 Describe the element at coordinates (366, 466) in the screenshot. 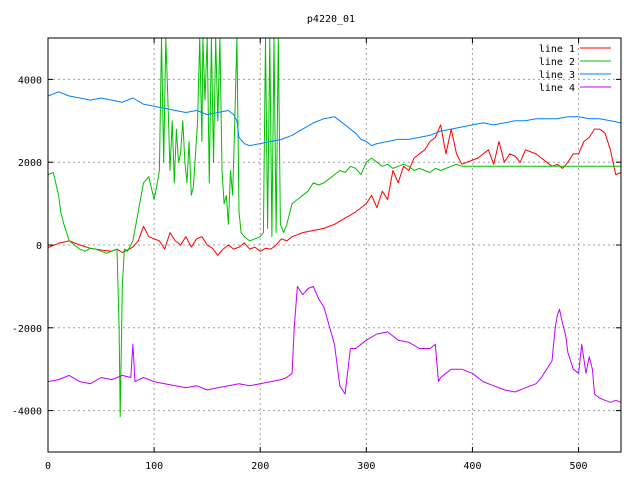

I see `x-tick-label: 300` at that location.